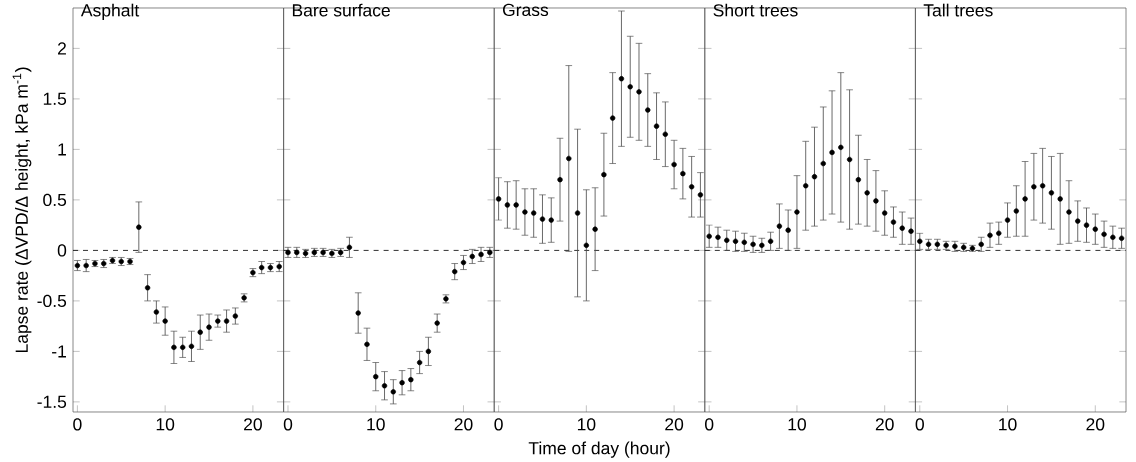  What do you see at coordinates (62, 250) in the screenshot?
I see `y-tick-label: 0` at bounding box center [62, 250].